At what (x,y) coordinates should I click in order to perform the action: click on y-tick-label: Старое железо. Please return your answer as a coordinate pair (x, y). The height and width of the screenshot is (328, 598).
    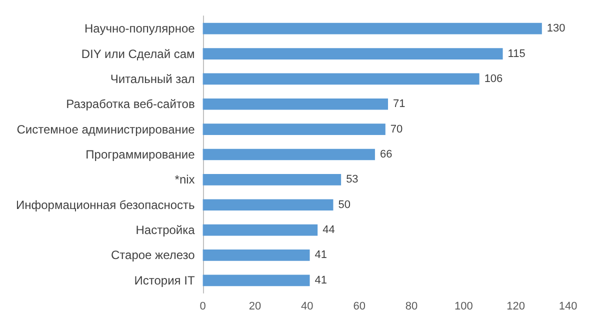
    Looking at the image, I should click on (153, 255).